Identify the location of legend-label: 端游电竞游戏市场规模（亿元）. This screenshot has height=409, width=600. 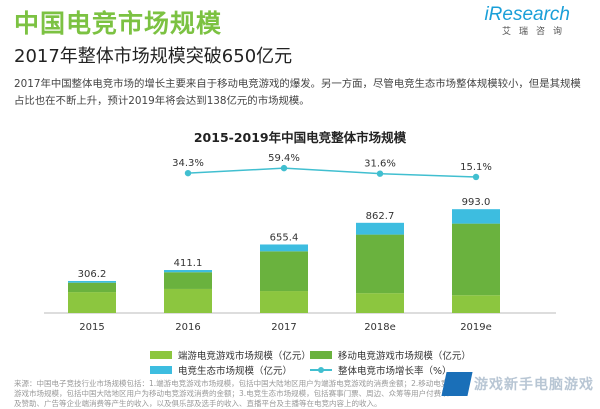
(244, 356).